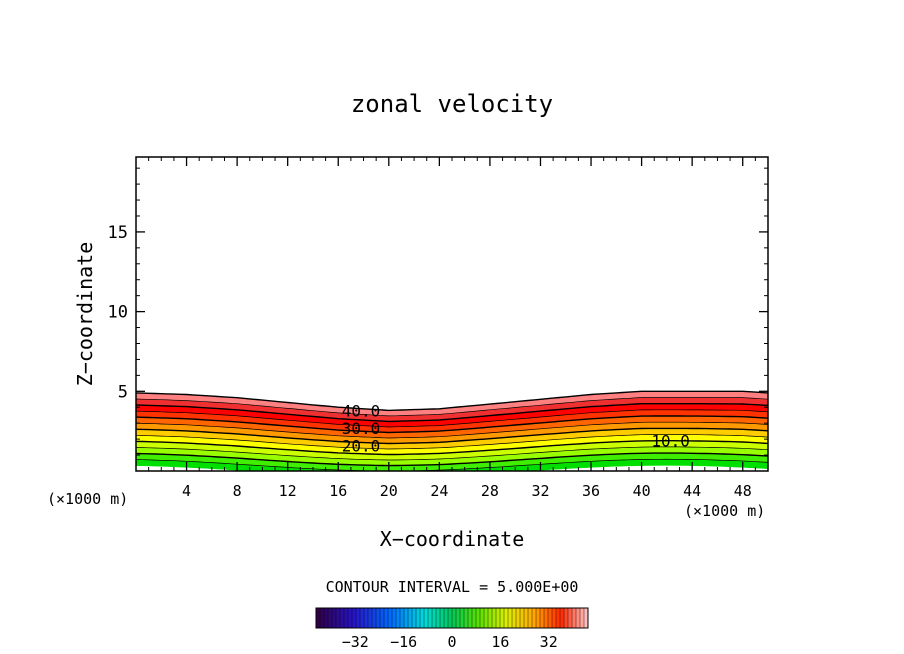  I want to click on x-tick-label: 40, so click(642, 491).